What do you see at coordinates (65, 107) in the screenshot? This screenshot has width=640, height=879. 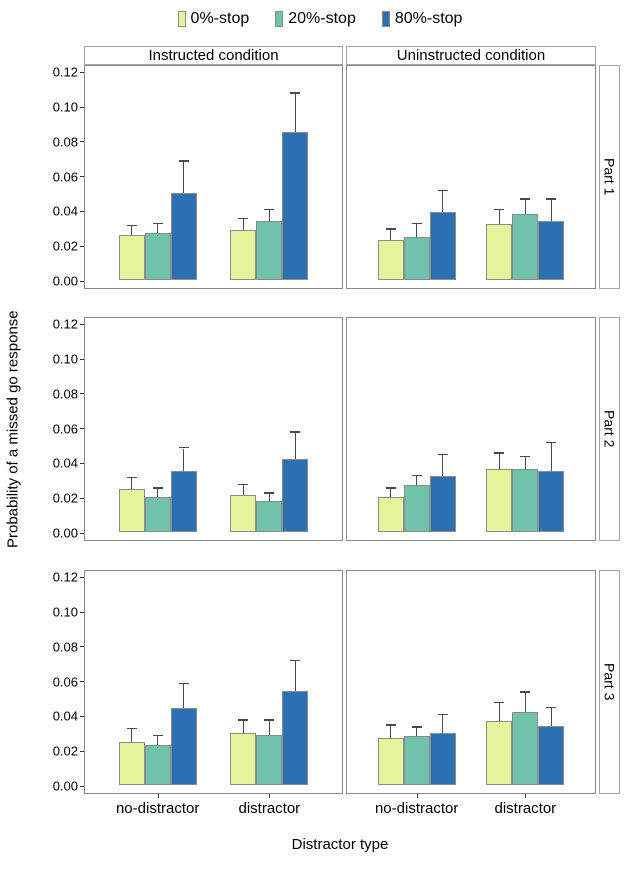 I see `y-tick-label: 0.10` at bounding box center [65, 107].